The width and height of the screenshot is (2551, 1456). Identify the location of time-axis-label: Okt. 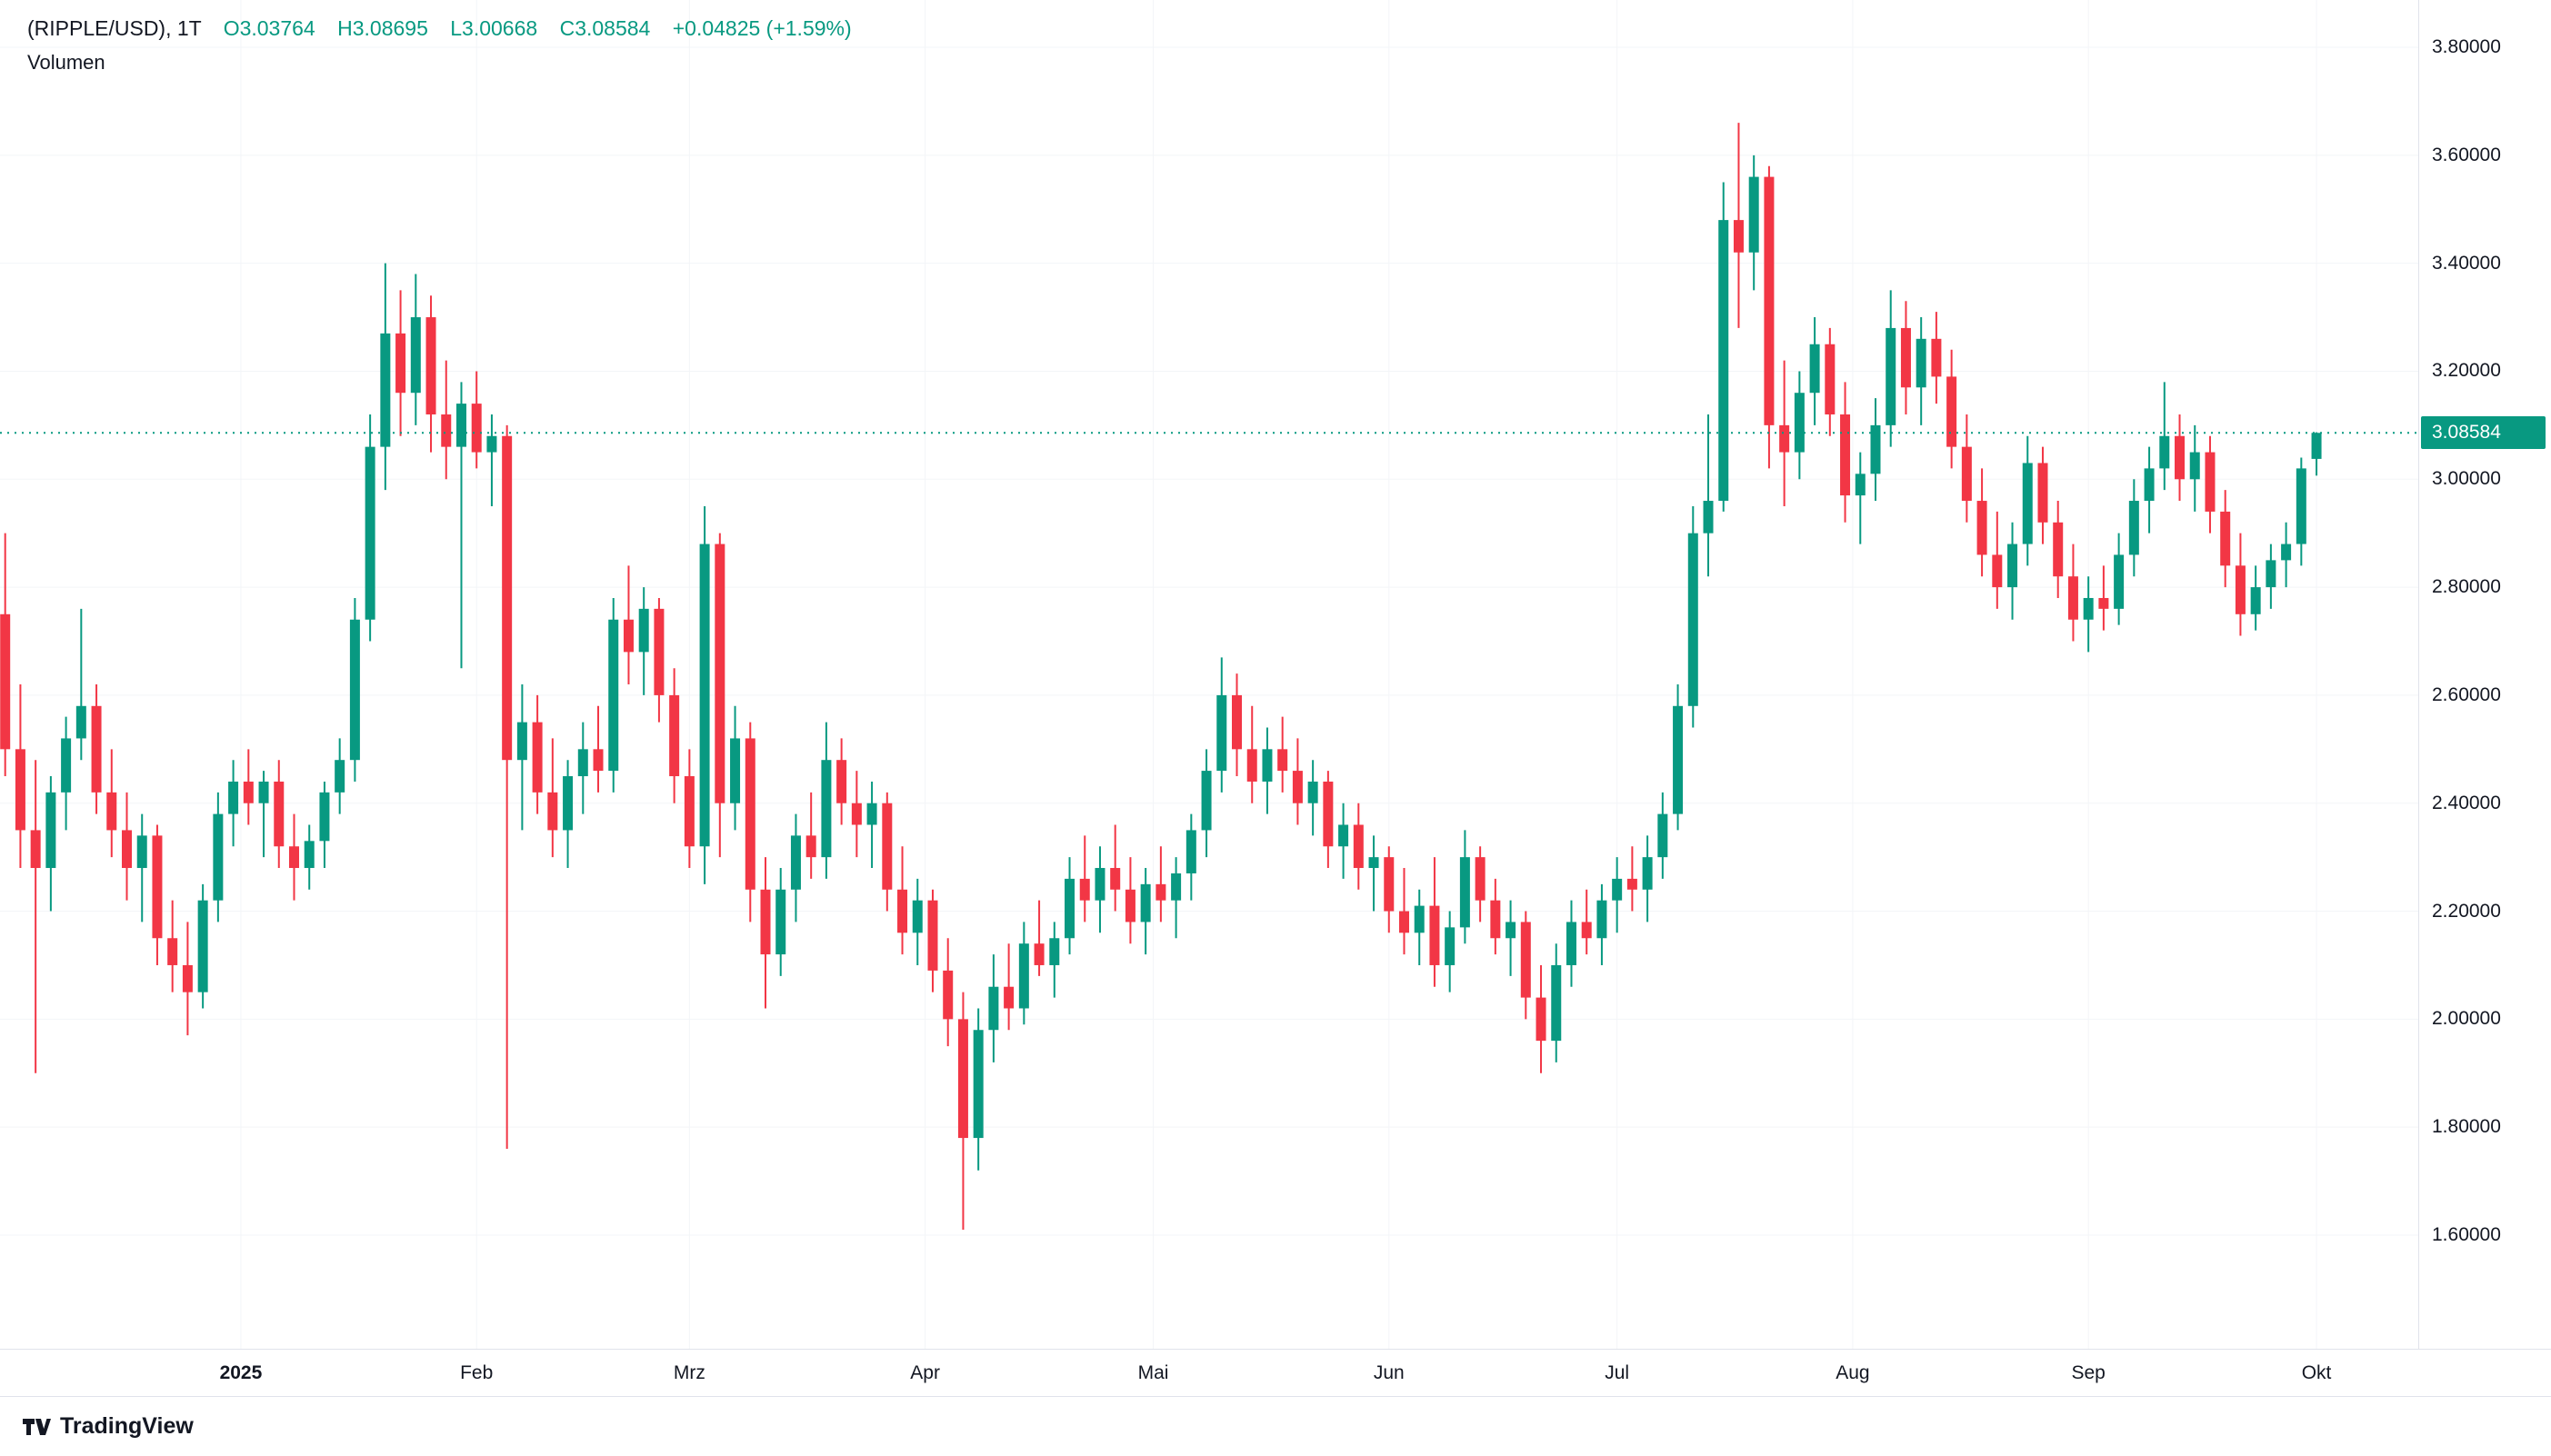
(2316, 1373).